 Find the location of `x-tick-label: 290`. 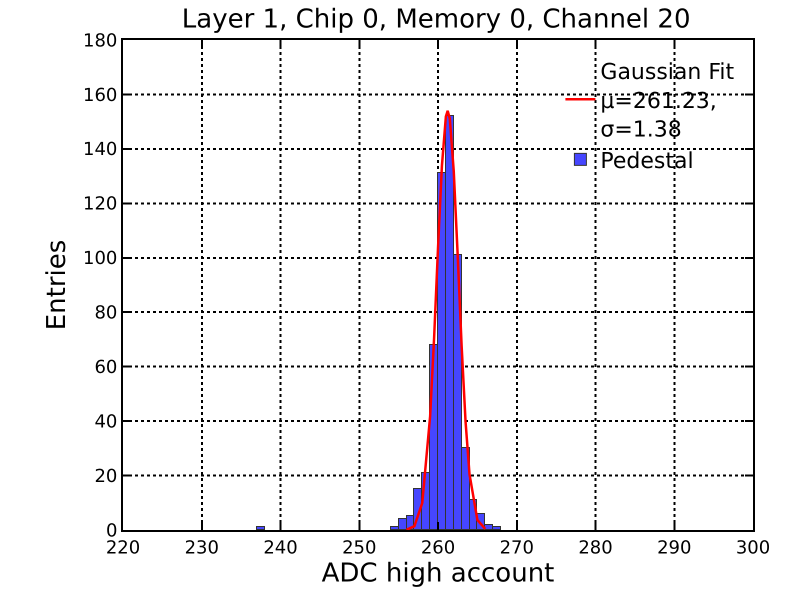

x-tick-label: 290 is located at coordinates (674, 548).